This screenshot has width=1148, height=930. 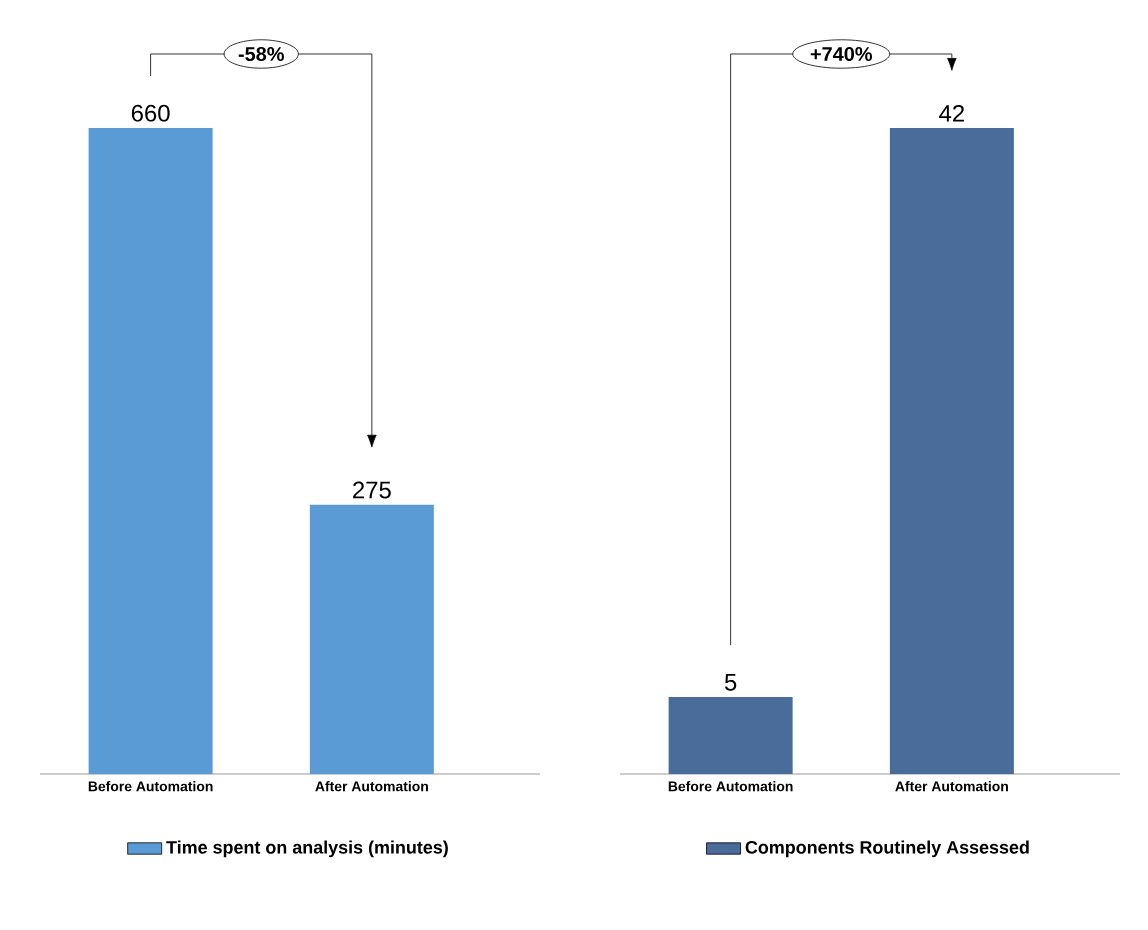 What do you see at coordinates (730, 682) in the screenshot?
I see `data-label: 5` at bounding box center [730, 682].